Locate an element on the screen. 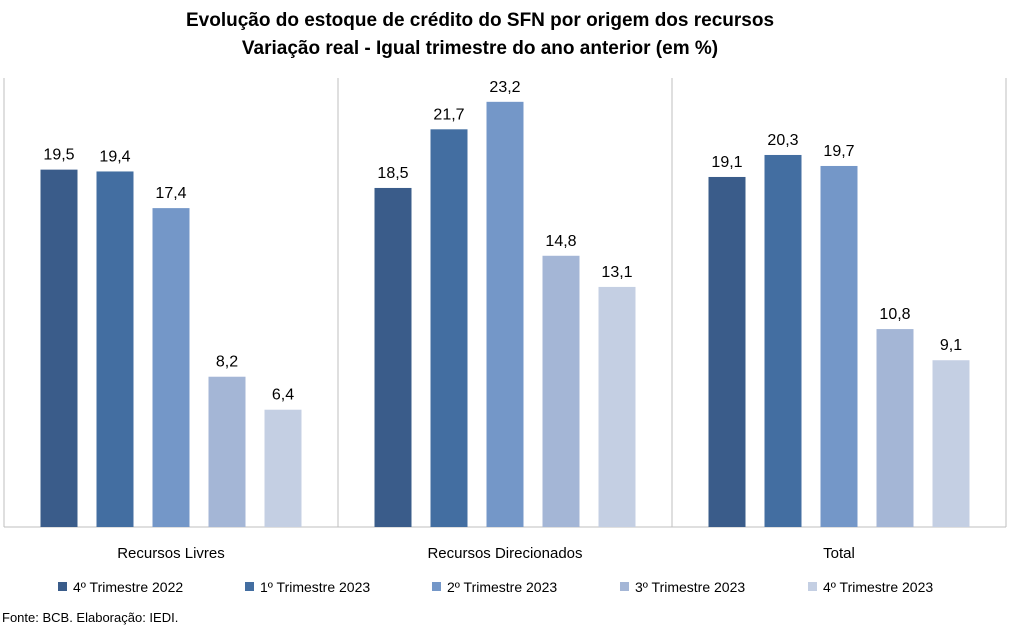 Image resolution: width=1012 pixels, height=631 pixels. legend-label: 4º Trimestre 2023 is located at coordinates (878, 587).